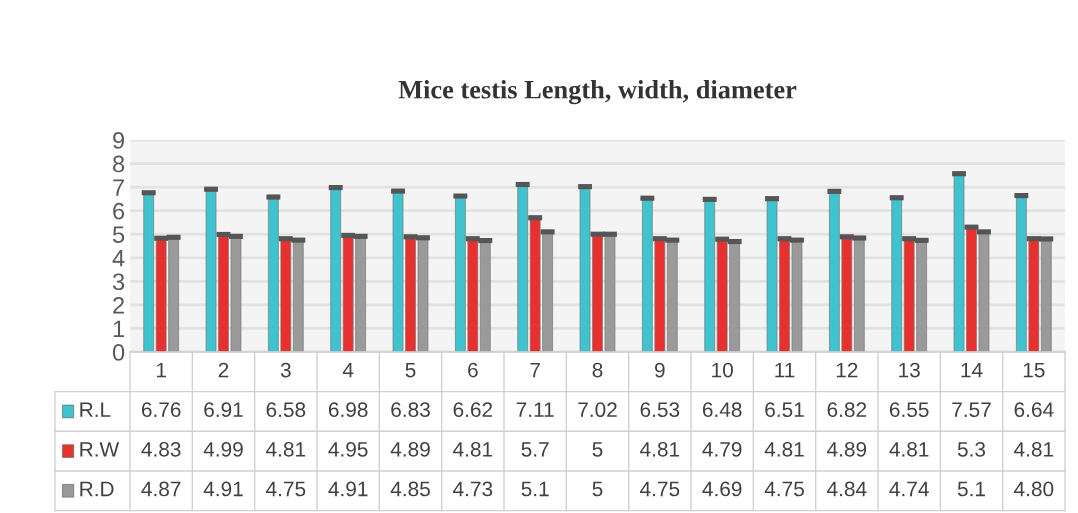  Describe the element at coordinates (971, 449) in the screenshot. I see `data-label: 5.3` at that location.